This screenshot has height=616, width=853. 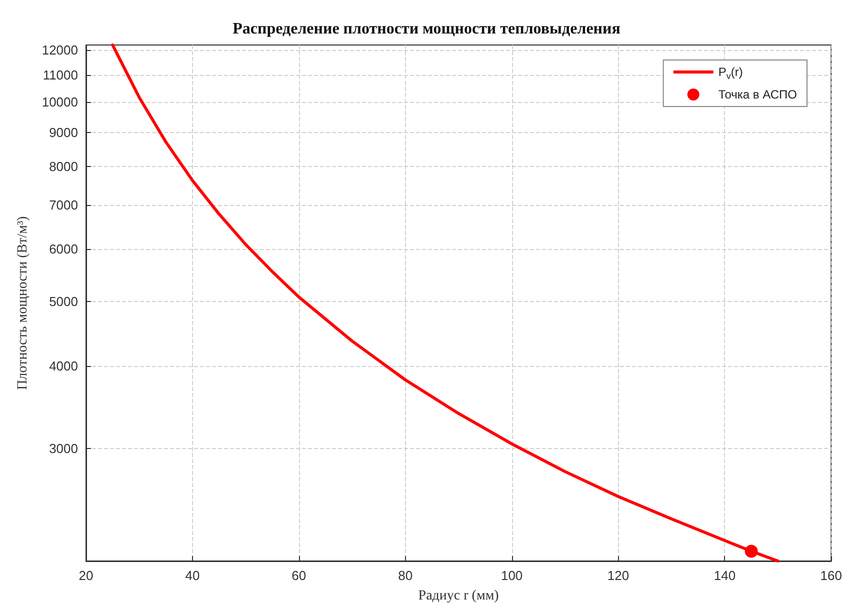 What do you see at coordinates (405, 575) in the screenshot?
I see `x-tick-label: 80` at bounding box center [405, 575].